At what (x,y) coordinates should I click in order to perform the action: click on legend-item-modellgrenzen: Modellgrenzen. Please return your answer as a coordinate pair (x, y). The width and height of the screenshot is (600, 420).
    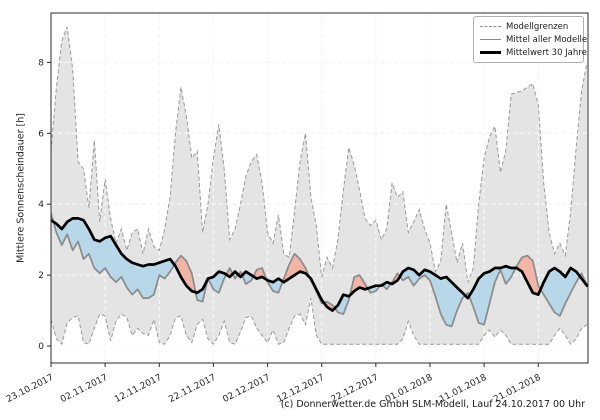
    Looking at the image, I should click on (528, 26).